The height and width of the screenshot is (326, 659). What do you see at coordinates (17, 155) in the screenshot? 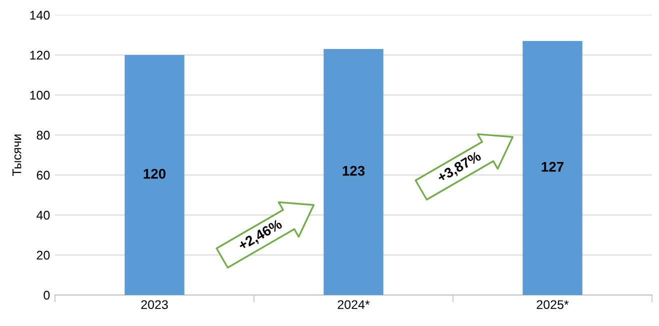
I see `y-axis-title: Тысячи` at bounding box center [17, 155].